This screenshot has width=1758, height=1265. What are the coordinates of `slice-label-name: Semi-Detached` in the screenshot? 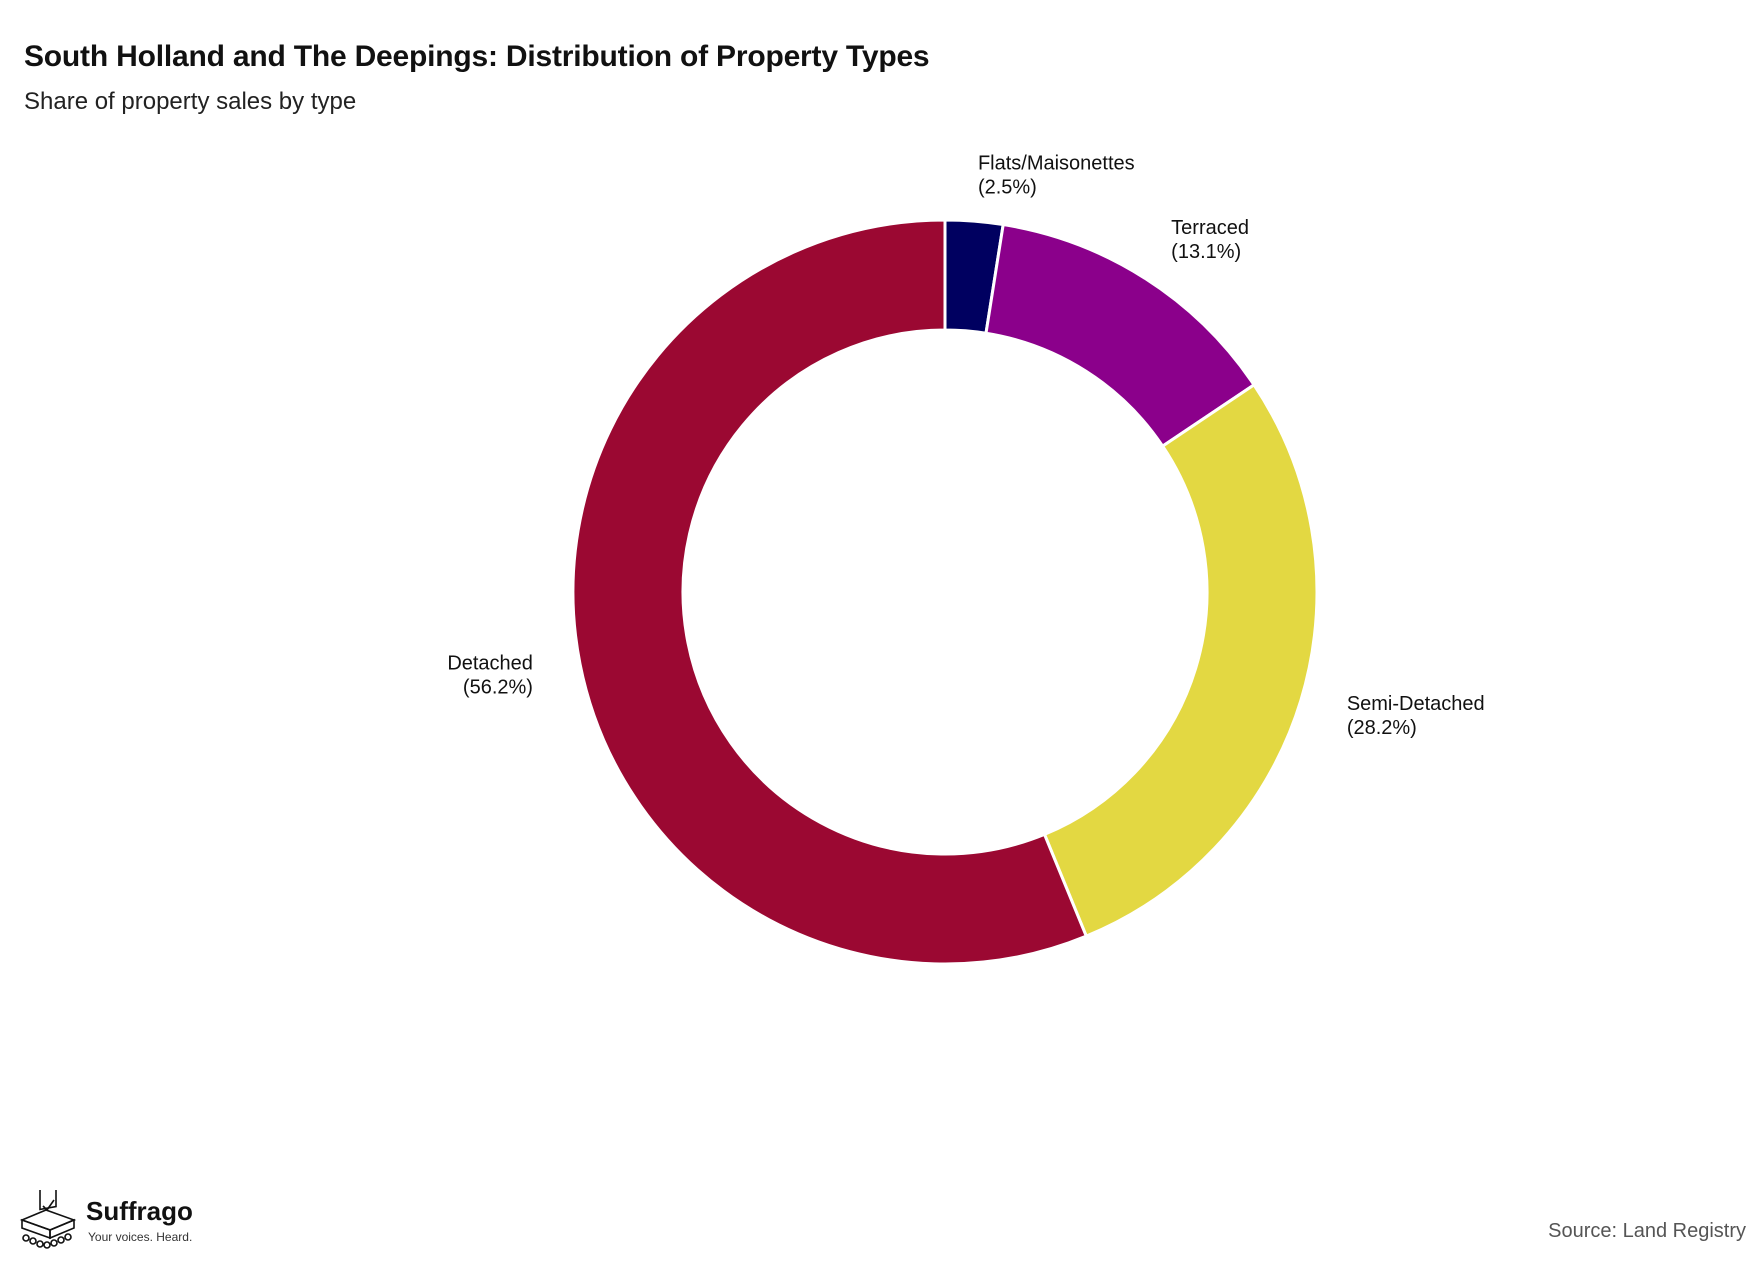 It's located at (1416, 704).